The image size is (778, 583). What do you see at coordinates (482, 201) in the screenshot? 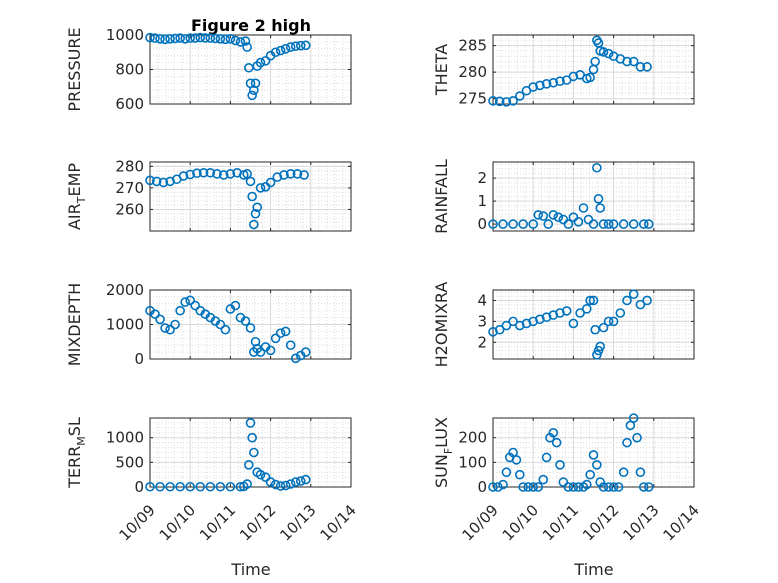
I see `y-tick-label: 1` at bounding box center [482, 201].